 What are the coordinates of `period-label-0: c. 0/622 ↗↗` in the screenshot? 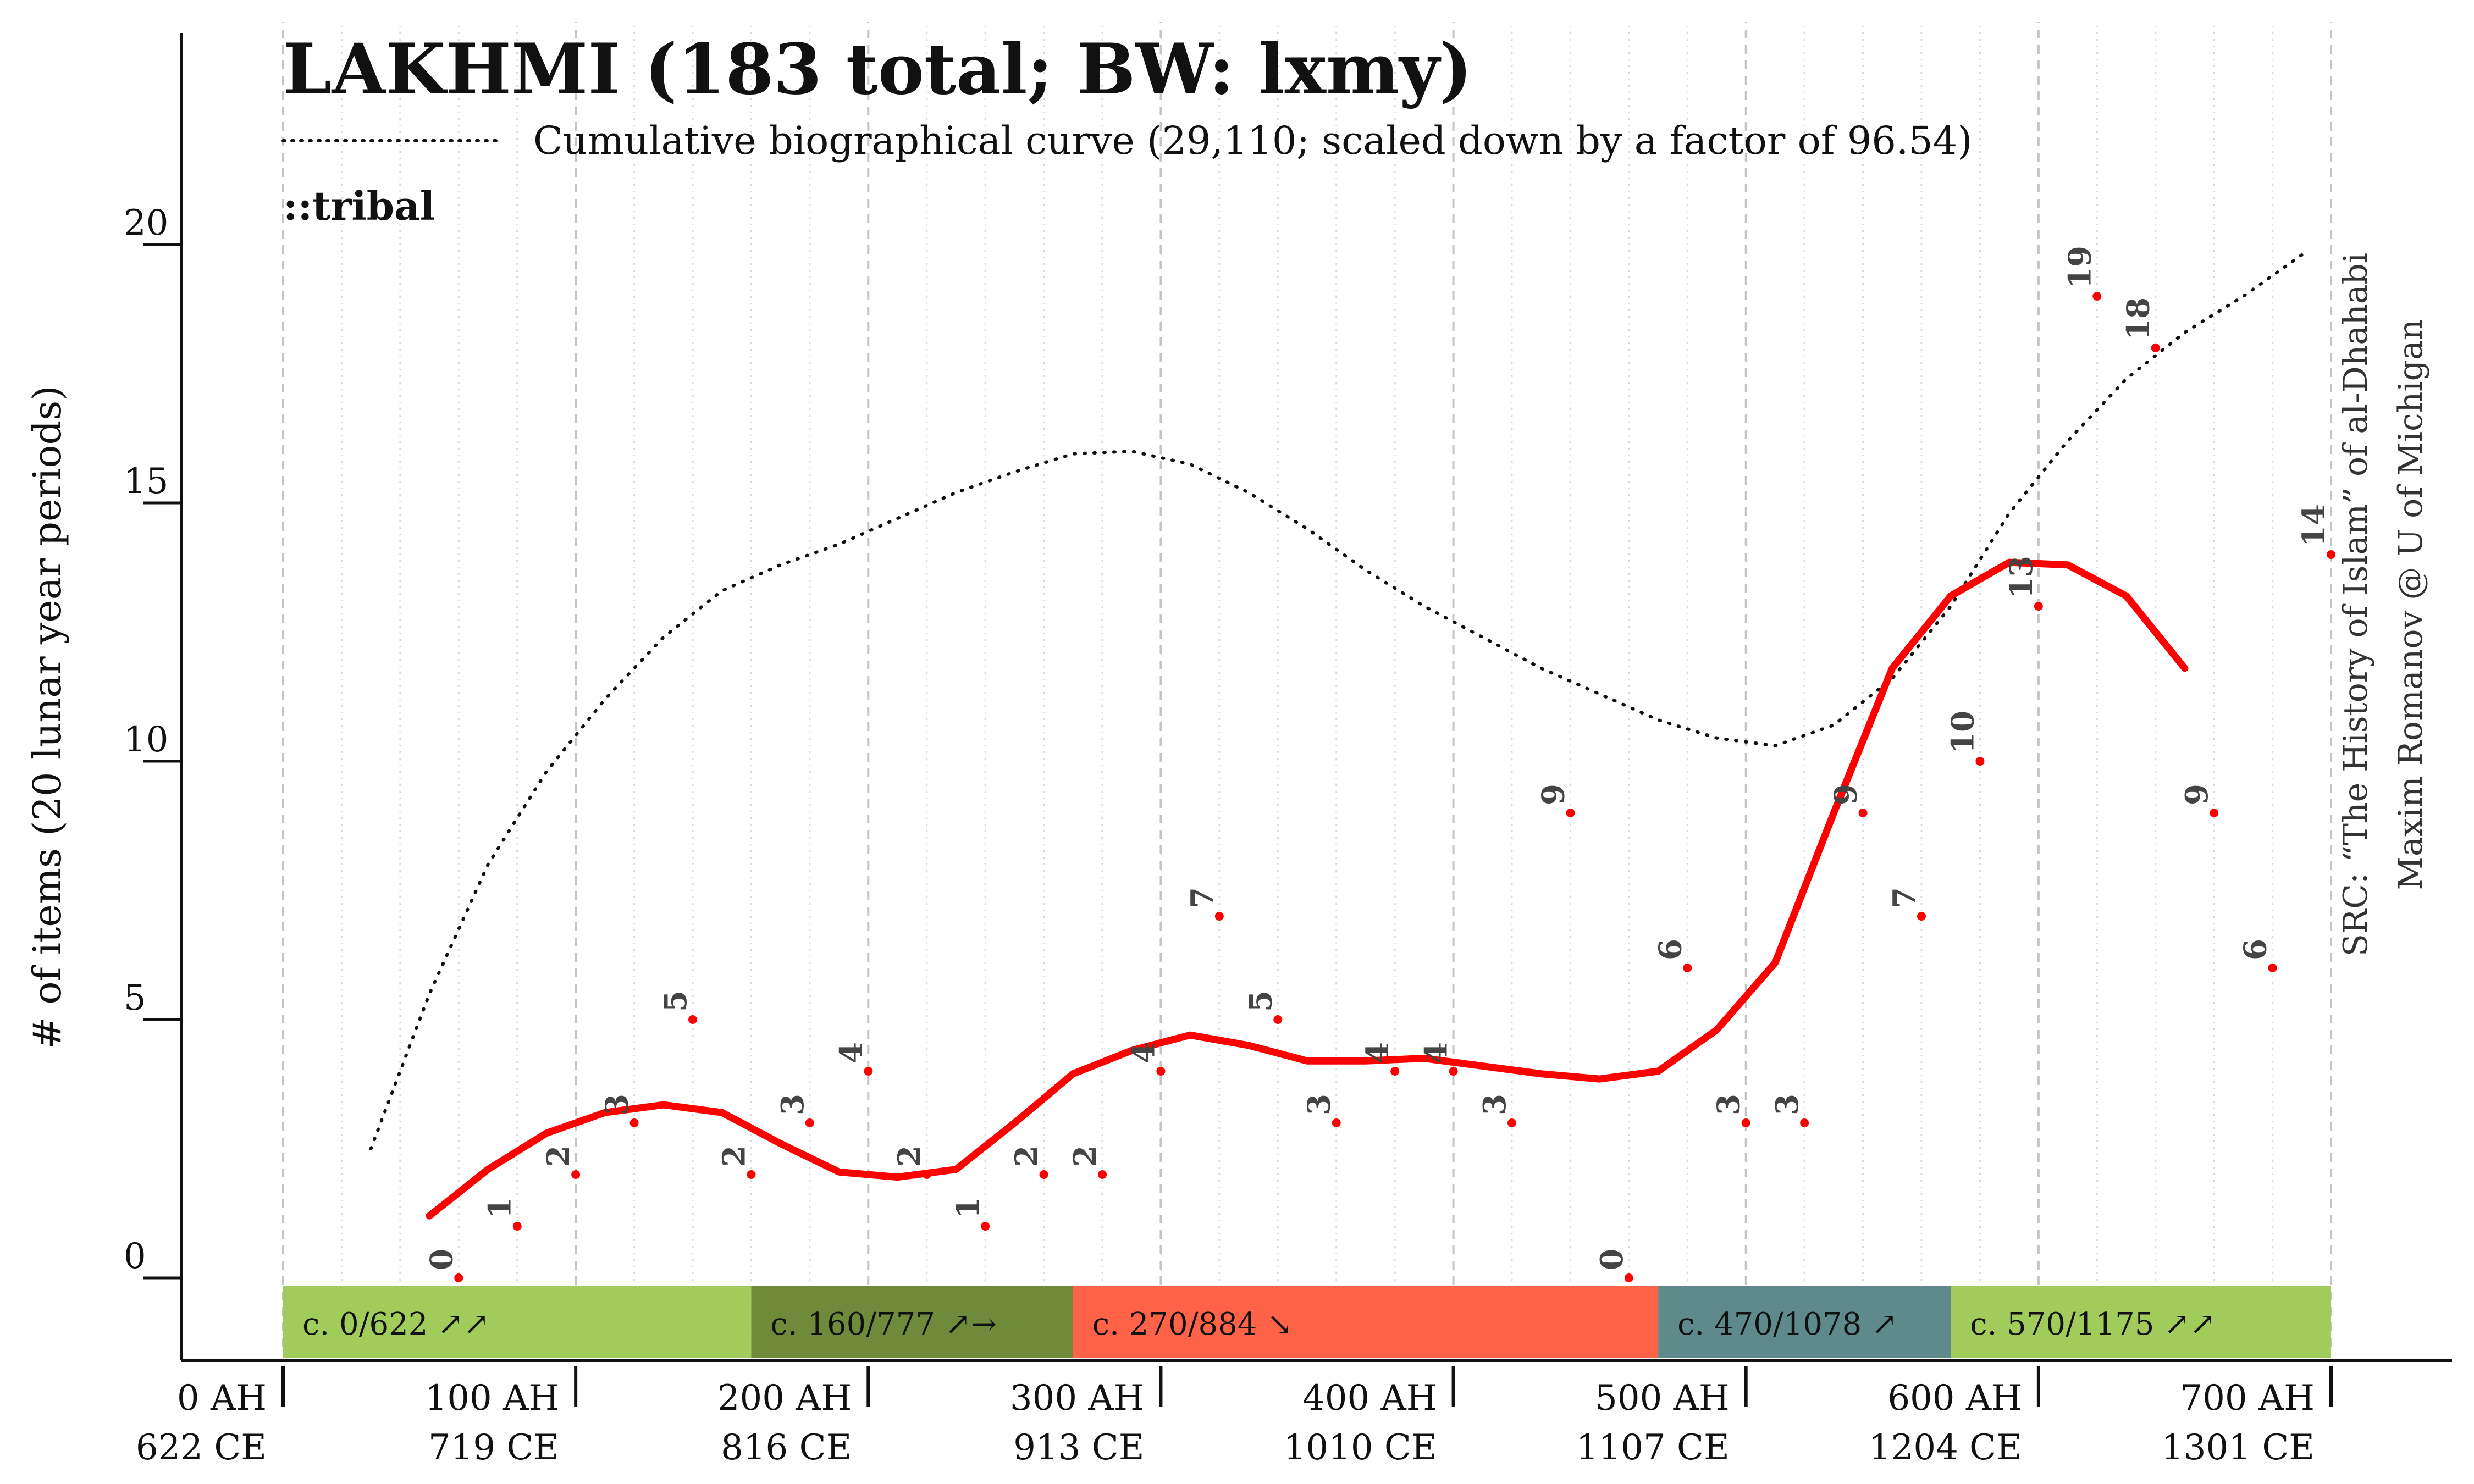 It's located at (396, 1324).